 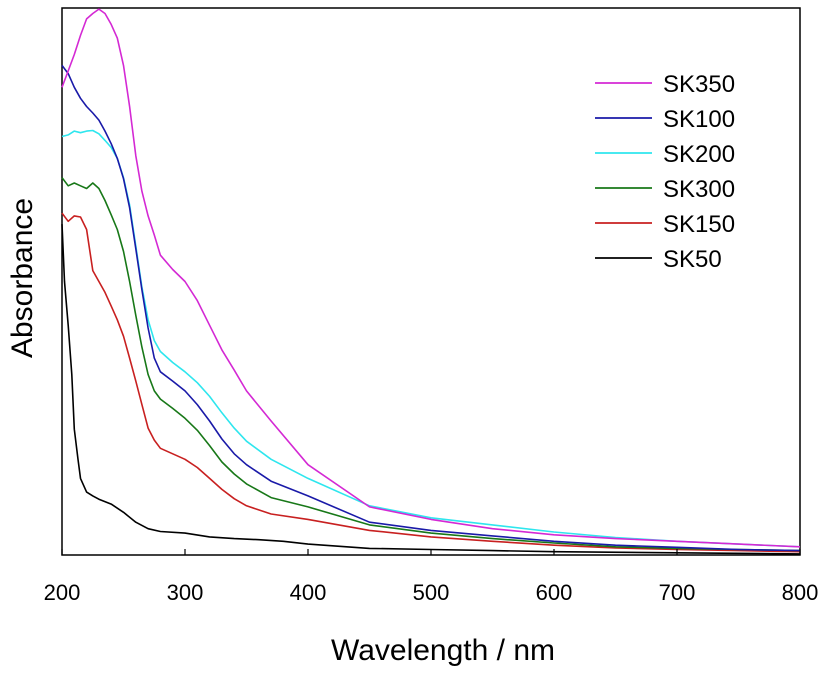 I want to click on x-tick-label: 700, so click(x=677, y=592).